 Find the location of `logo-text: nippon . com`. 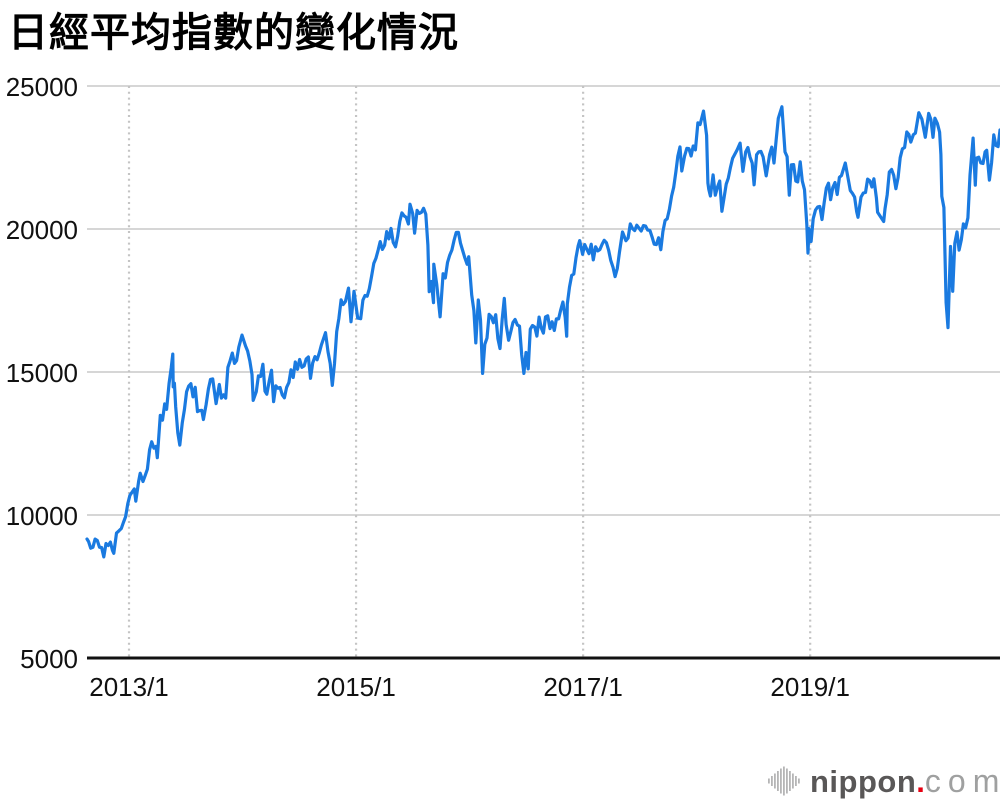

logo-text: nippon . com is located at coordinates (905, 781).